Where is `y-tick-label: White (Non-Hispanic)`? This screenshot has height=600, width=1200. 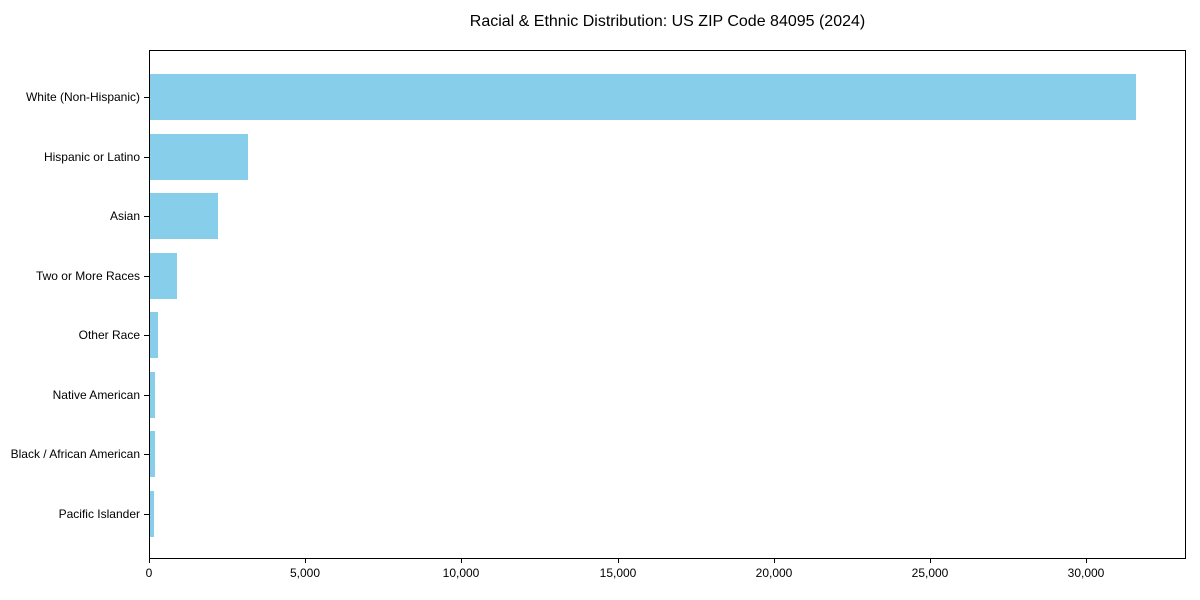 y-tick-label: White (Non-Hispanic) is located at coordinates (82, 97).